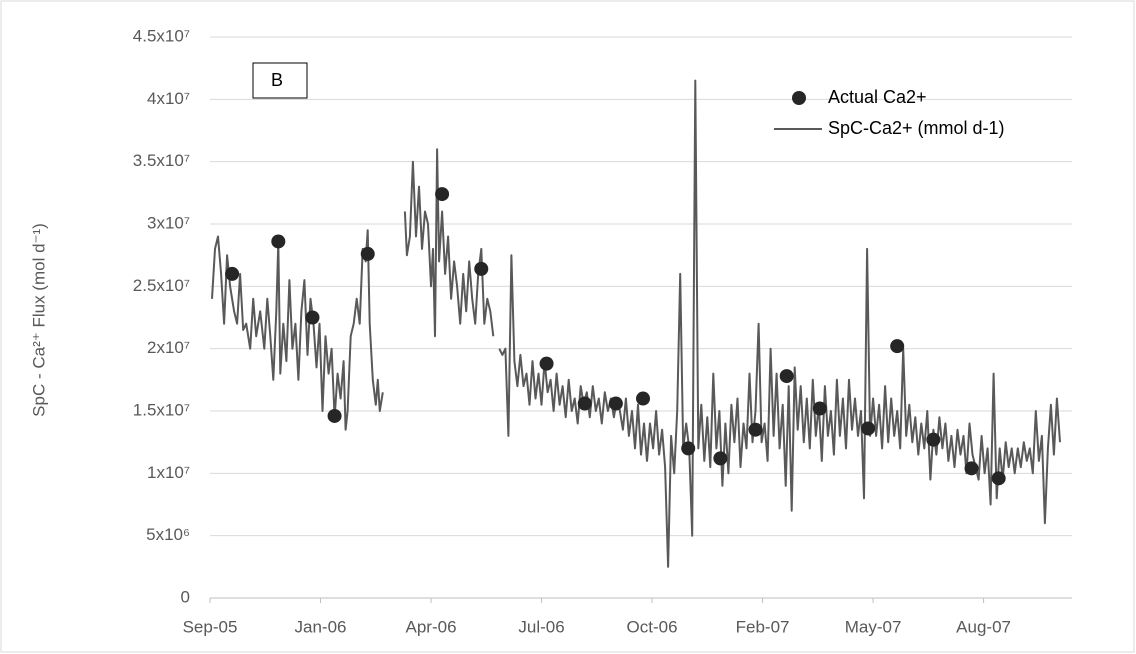  I want to click on y-tick-label: 3.5x10⁷, so click(161, 160).